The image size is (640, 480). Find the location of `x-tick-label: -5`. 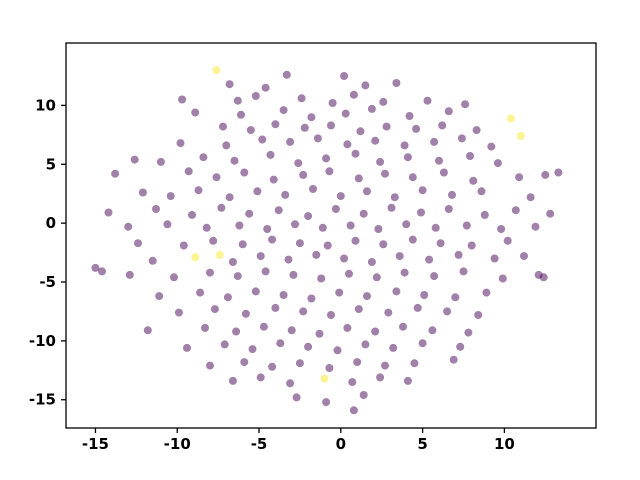

x-tick-label: -5 is located at coordinates (259, 444).